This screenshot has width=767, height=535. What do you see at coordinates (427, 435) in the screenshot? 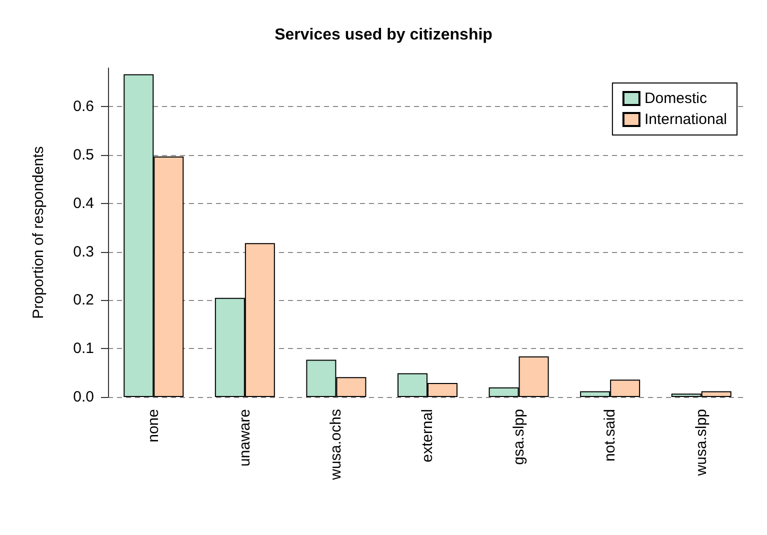
I see `x-tick-label: external` at bounding box center [427, 435].